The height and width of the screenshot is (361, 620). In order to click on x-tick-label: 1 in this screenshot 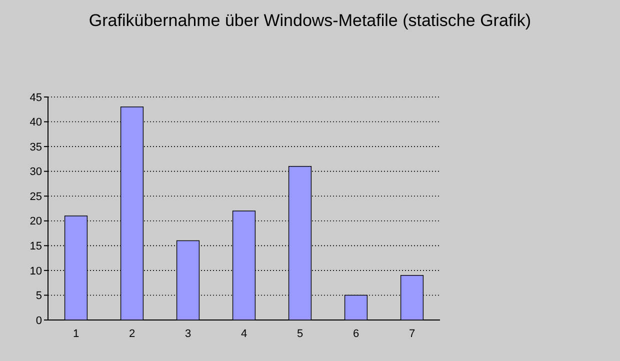, I will do `click(76, 334)`.